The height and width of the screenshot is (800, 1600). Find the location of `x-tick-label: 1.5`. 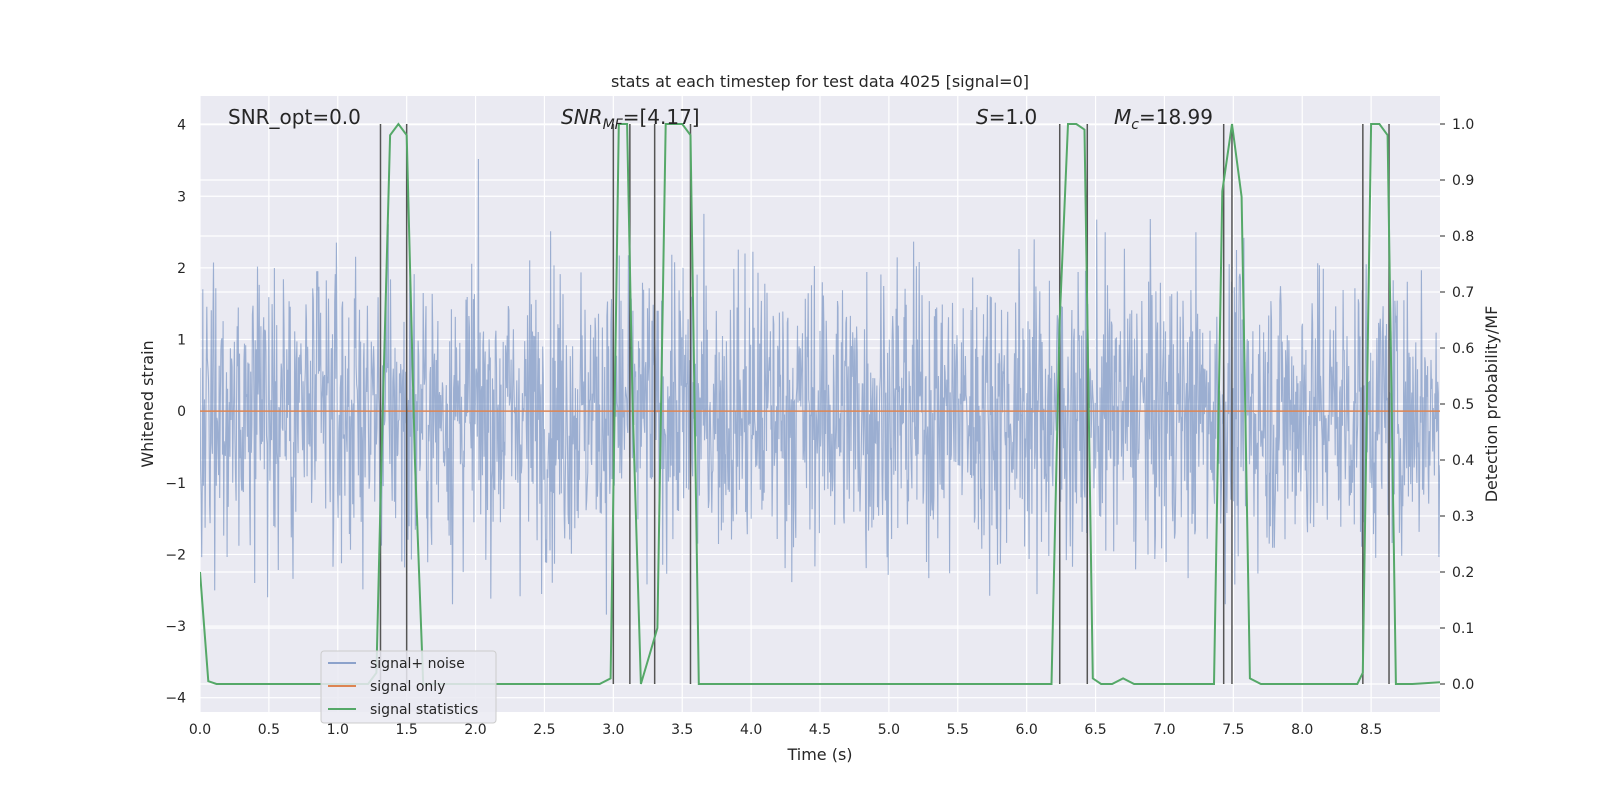

x-tick-label: 1.5 is located at coordinates (407, 730).